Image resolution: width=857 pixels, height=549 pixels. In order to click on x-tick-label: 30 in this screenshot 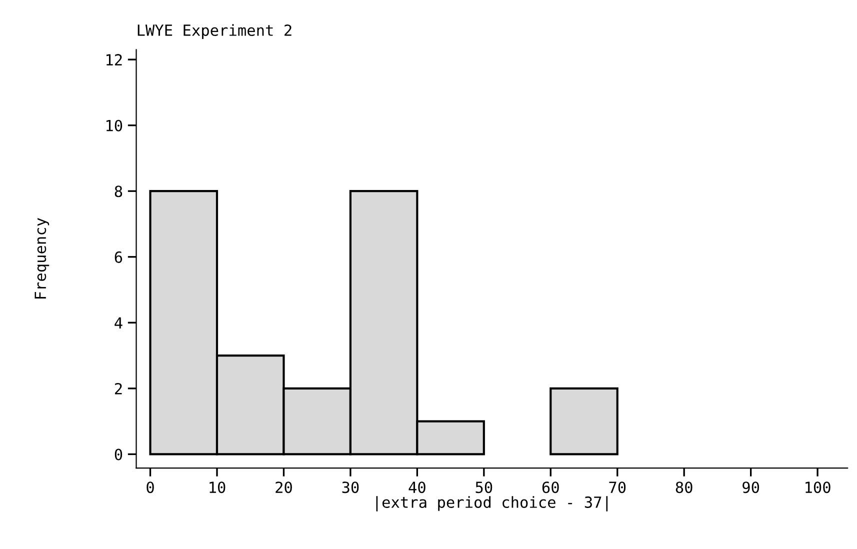, I will do `click(350, 488)`.